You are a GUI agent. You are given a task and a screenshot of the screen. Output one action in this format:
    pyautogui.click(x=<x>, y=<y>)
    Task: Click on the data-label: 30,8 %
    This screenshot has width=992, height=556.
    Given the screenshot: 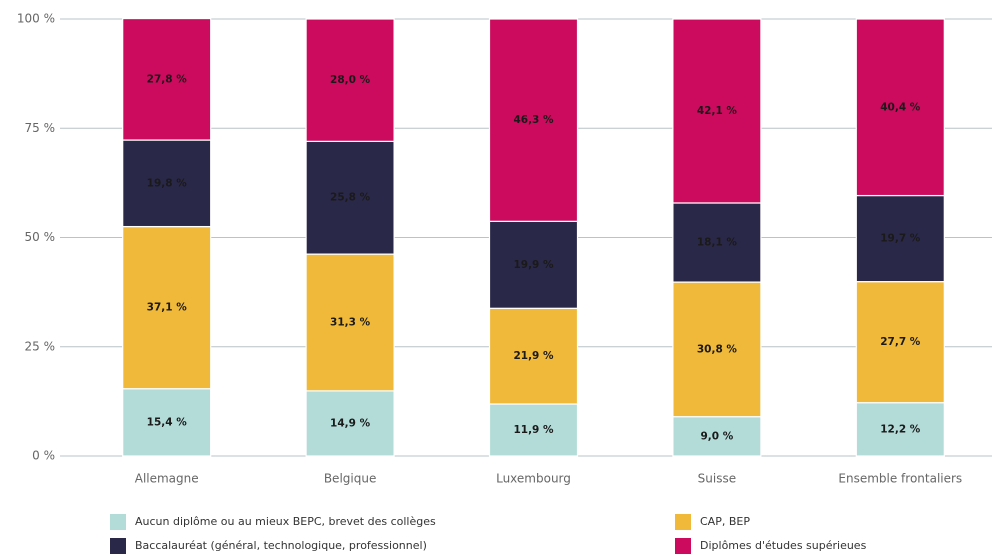 What is the action you would take?
    pyautogui.click(x=717, y=349)
    